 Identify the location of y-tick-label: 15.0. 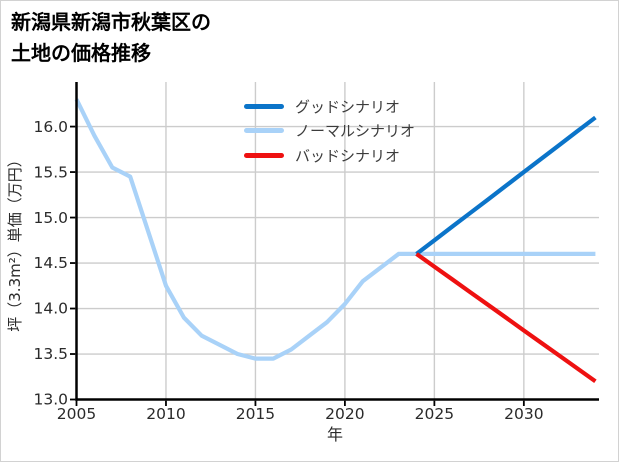
(50, 218).